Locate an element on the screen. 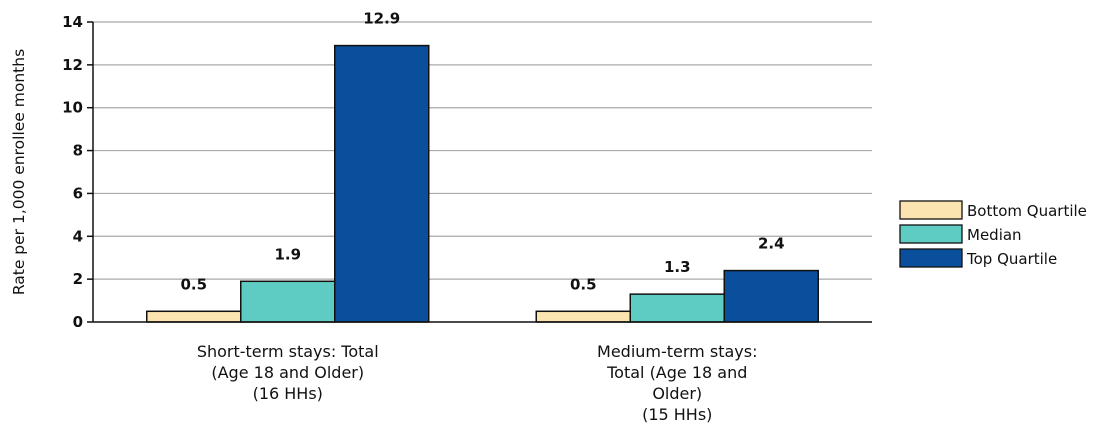 The width and height of the screenshot is (1107, 438). y-tick-label: 4 is located at coordinates (78, 236).